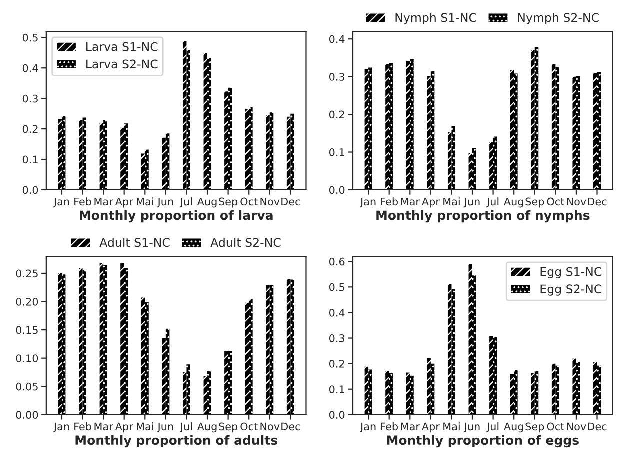  What do you see at coordinates (337, 262) in the screenshot?
I see `y-tick-label: 0.6` at bounding box center [337, 262].